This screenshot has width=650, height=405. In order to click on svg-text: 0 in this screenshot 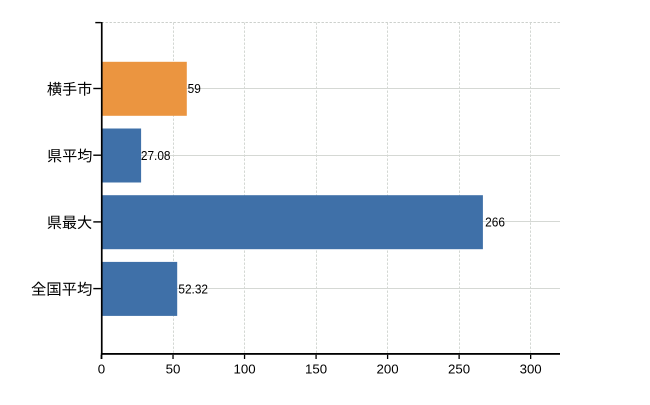, I will do `click(101, 368)`.